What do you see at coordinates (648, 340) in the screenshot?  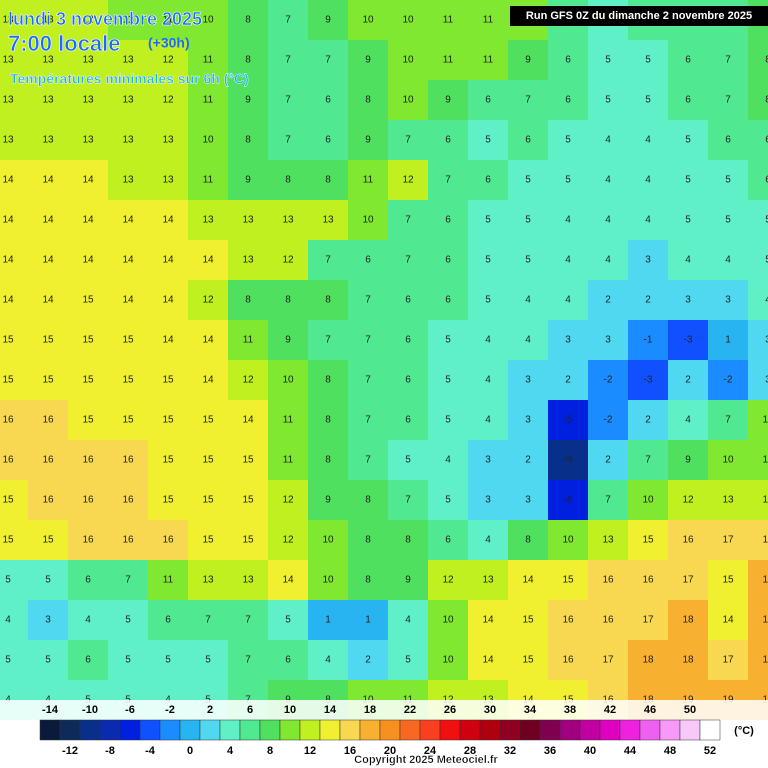 I see `temp-value: -1` at bounding box center [648, 340].